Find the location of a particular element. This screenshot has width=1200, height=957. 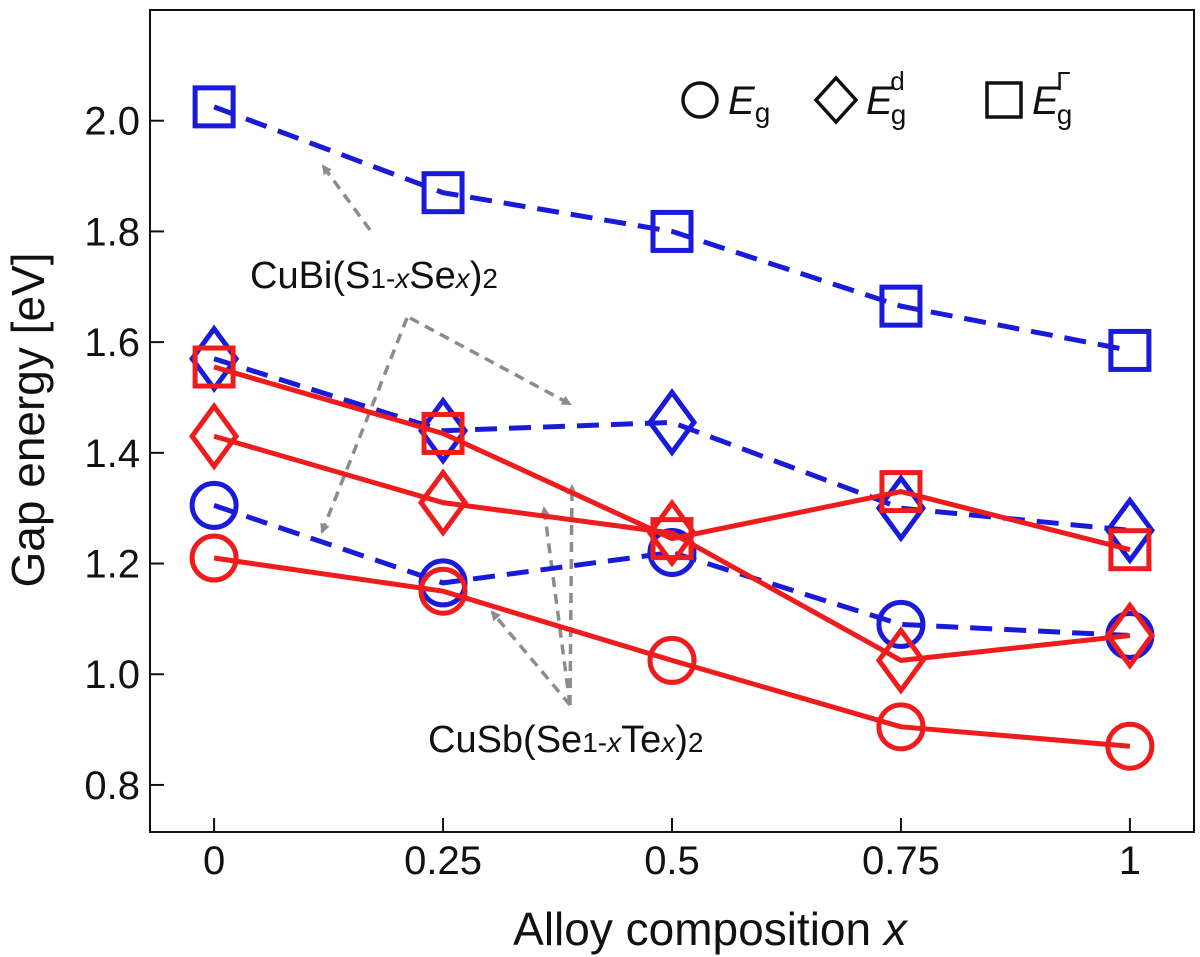

cubi-arrow-circle is located at coordinates (364, 425).